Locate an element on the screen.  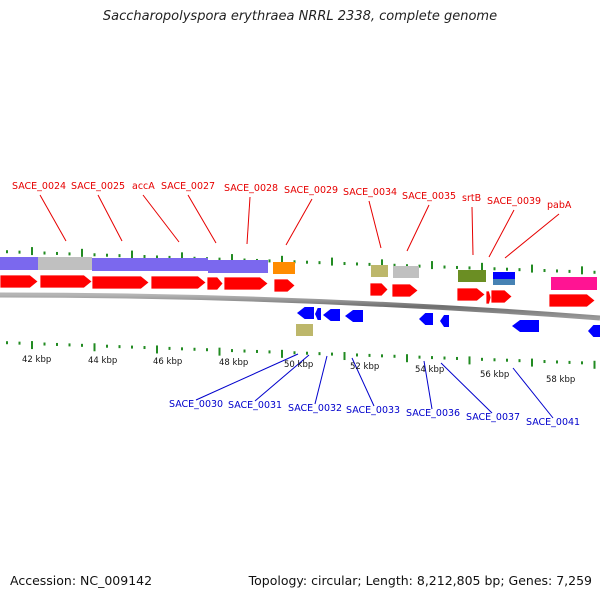
gene-label-sace_0025: SACE_0025 is located at coordinates (98, 186).